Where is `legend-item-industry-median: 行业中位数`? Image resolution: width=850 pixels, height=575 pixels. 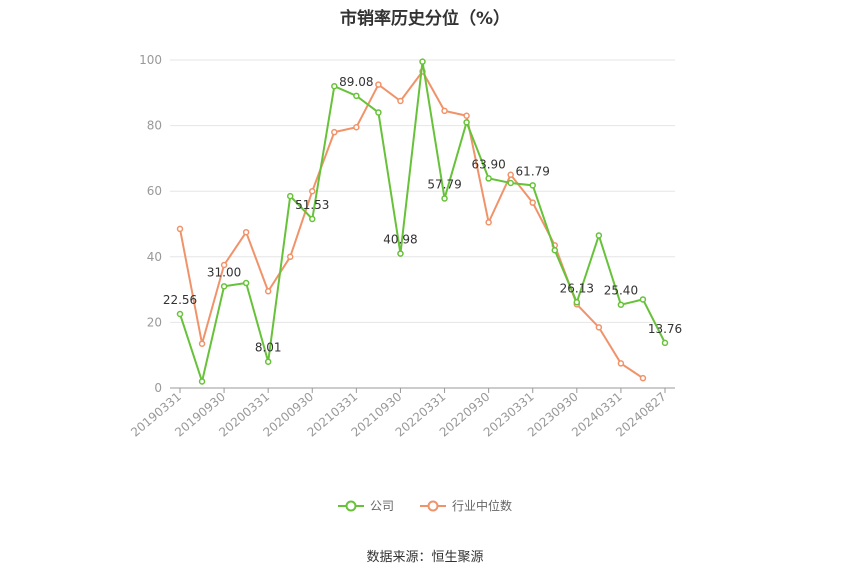
legend-item-industry-median: 行业中位数 is located at coordinates (466, 505).